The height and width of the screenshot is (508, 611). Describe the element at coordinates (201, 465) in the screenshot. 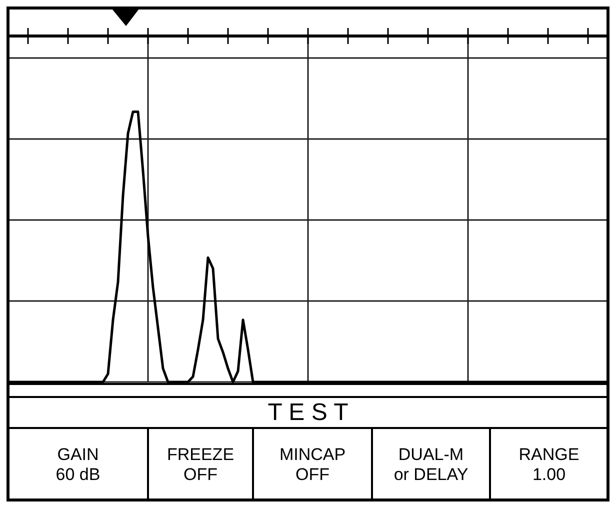

I see `text: FREEZE OFF` at that location.